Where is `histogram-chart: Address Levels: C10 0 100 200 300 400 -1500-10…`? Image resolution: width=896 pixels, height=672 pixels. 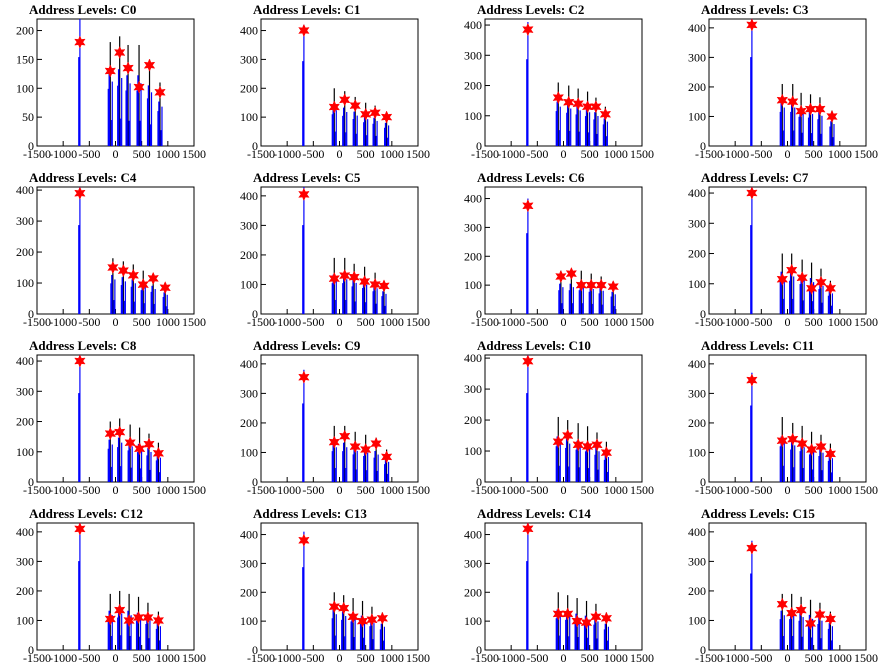
histogram-chart: Address Levels: C10 0 100 200 300 400 -1500-10… is located at coordinates (559, 417).